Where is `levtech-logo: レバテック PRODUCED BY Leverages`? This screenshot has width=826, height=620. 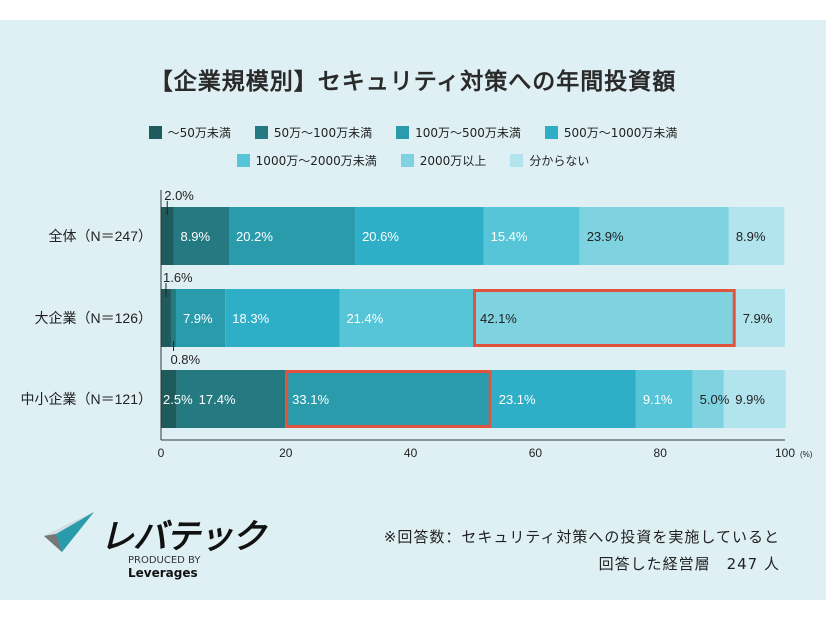 levtech-logo: レバテック PRODUCED BY Leverages is located at coordinates (157, 542).